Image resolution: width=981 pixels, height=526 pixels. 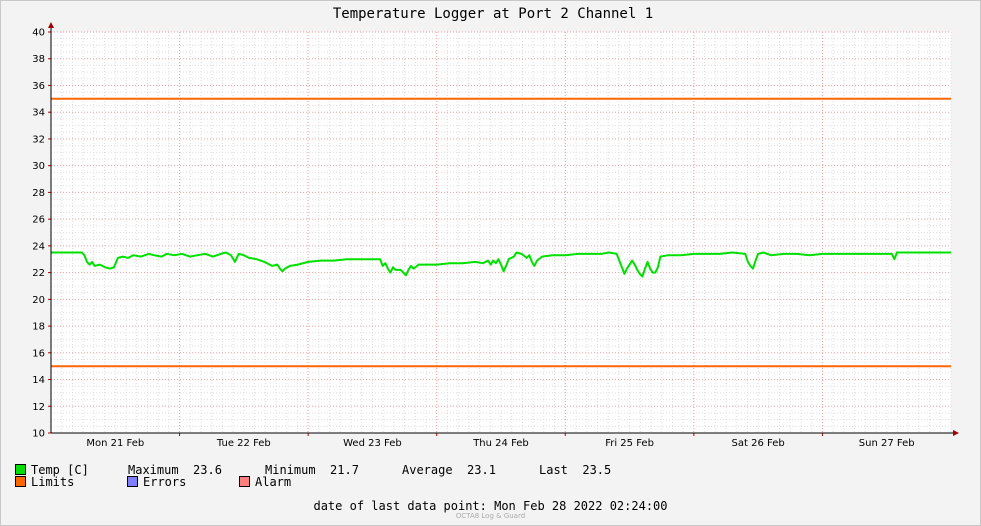 I want to click on y-tick-label: 38, so click(x=38, y=59).